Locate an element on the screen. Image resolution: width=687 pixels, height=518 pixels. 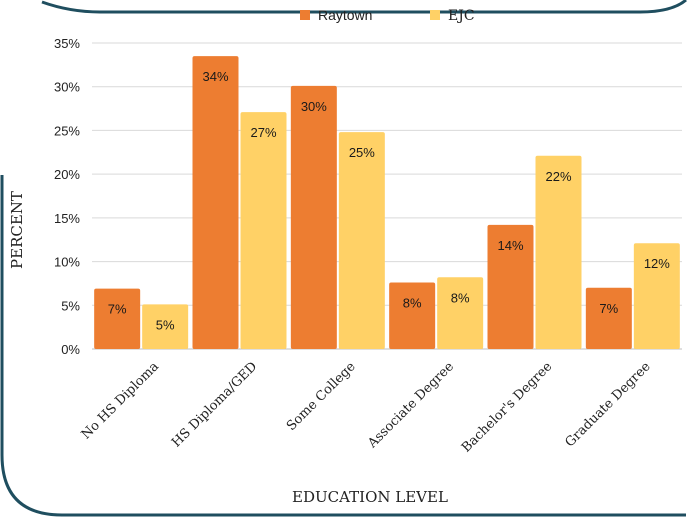
data-label: 12% is located at coordinates (657, 263).